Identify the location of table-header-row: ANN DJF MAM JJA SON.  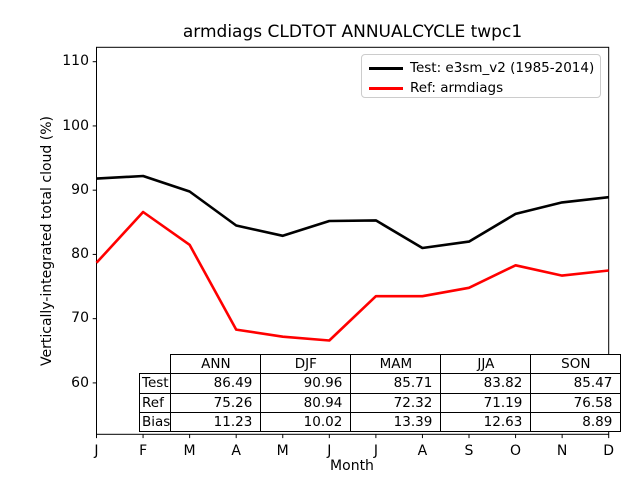
(381, 364).